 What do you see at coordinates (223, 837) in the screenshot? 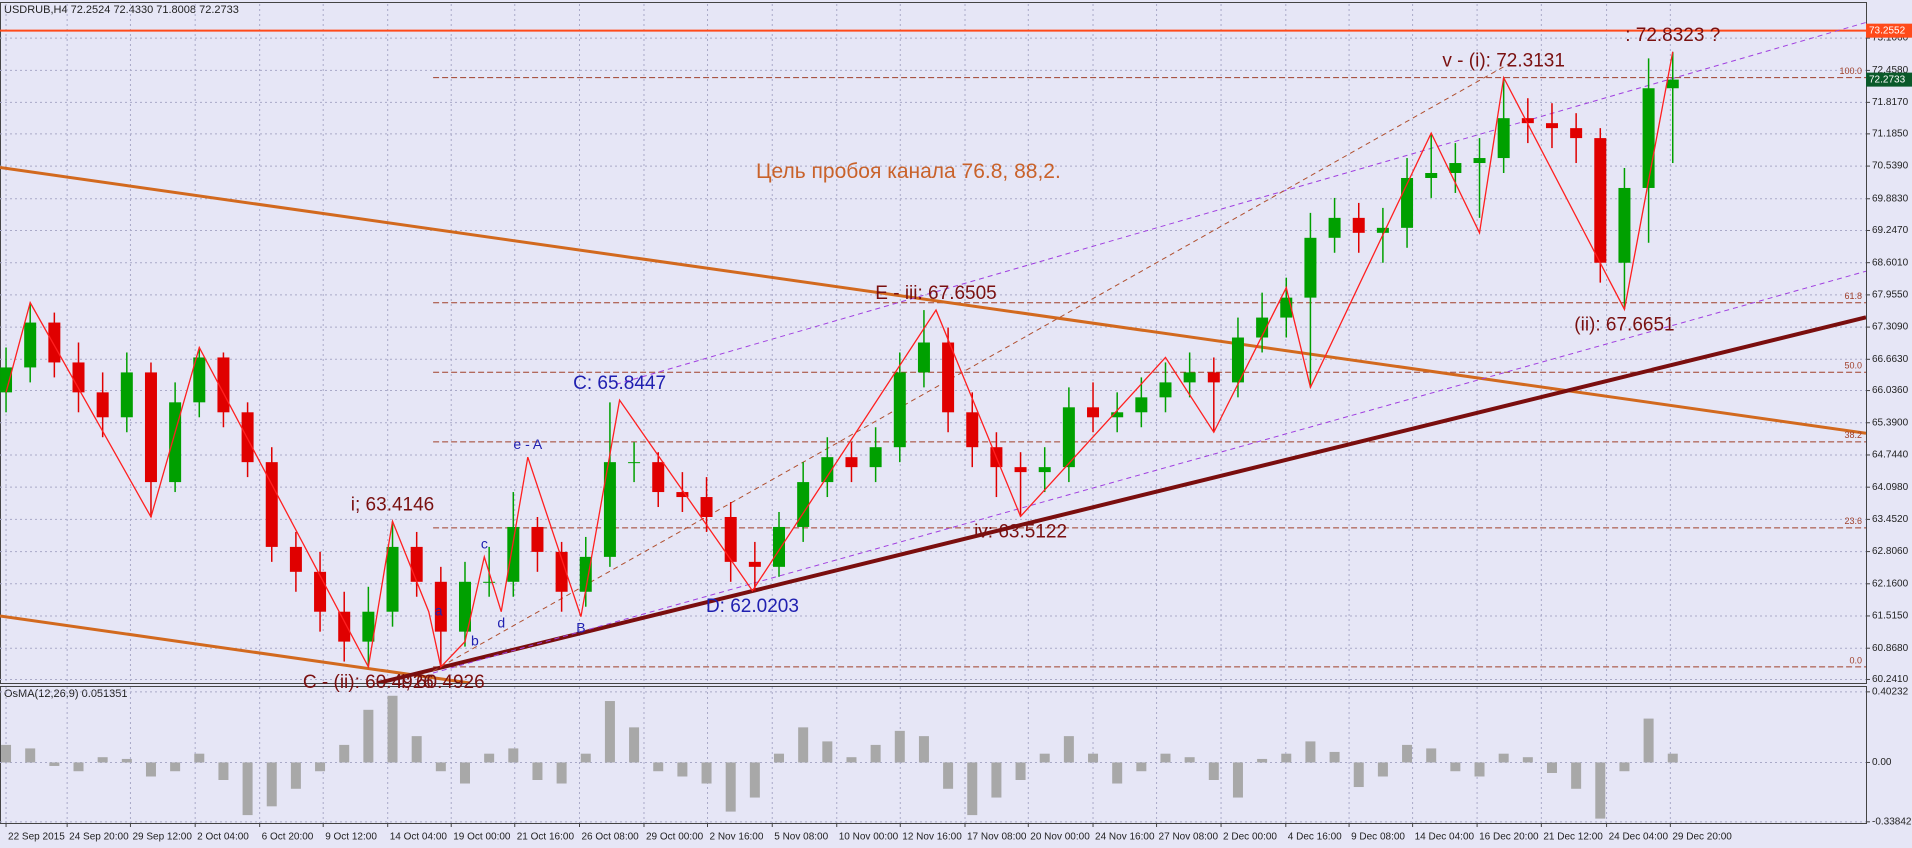
I see `x-tick-label: 2 Oct 04:00` at bounding box center [223, 837].